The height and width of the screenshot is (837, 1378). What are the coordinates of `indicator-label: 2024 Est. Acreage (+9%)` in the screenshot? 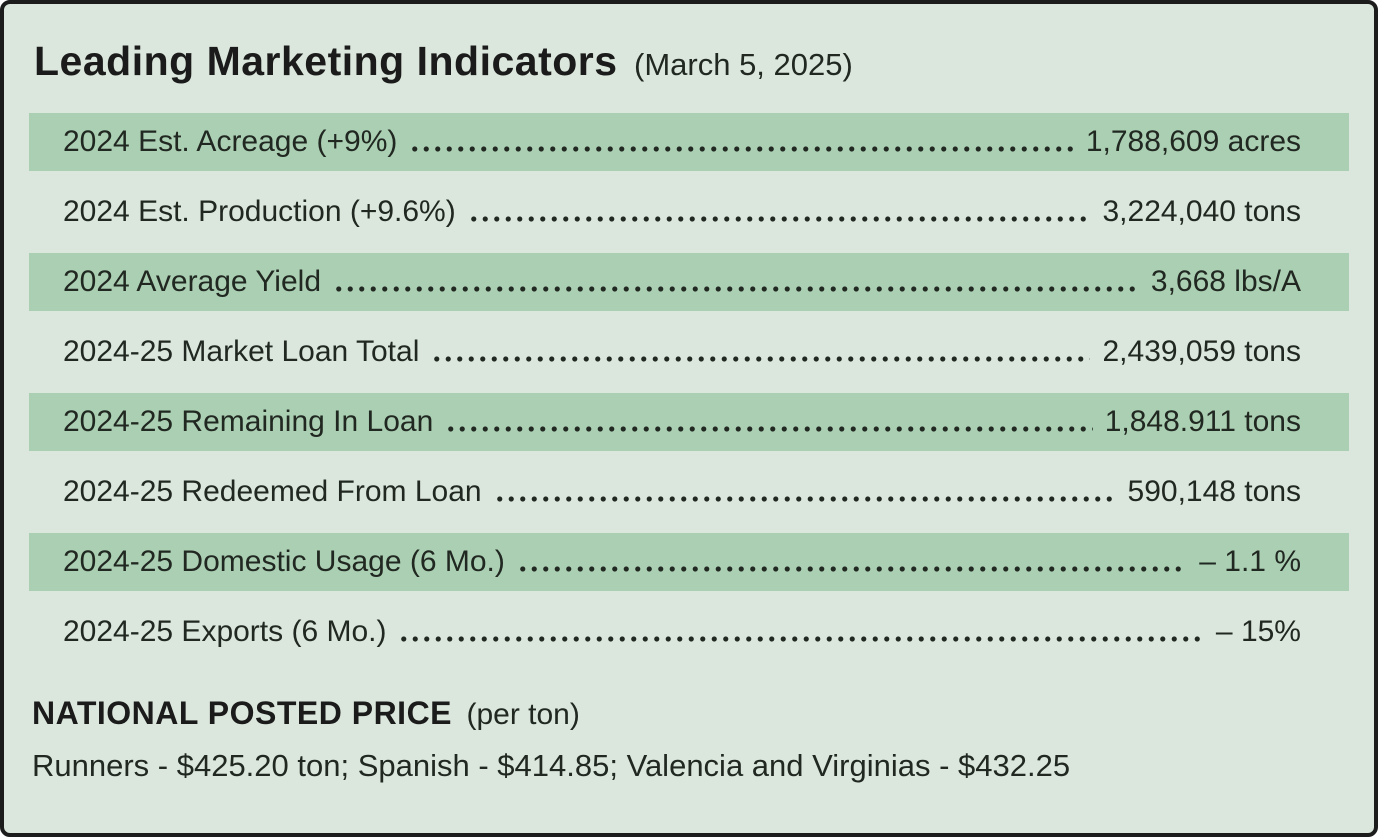 It's located at (230, 141).